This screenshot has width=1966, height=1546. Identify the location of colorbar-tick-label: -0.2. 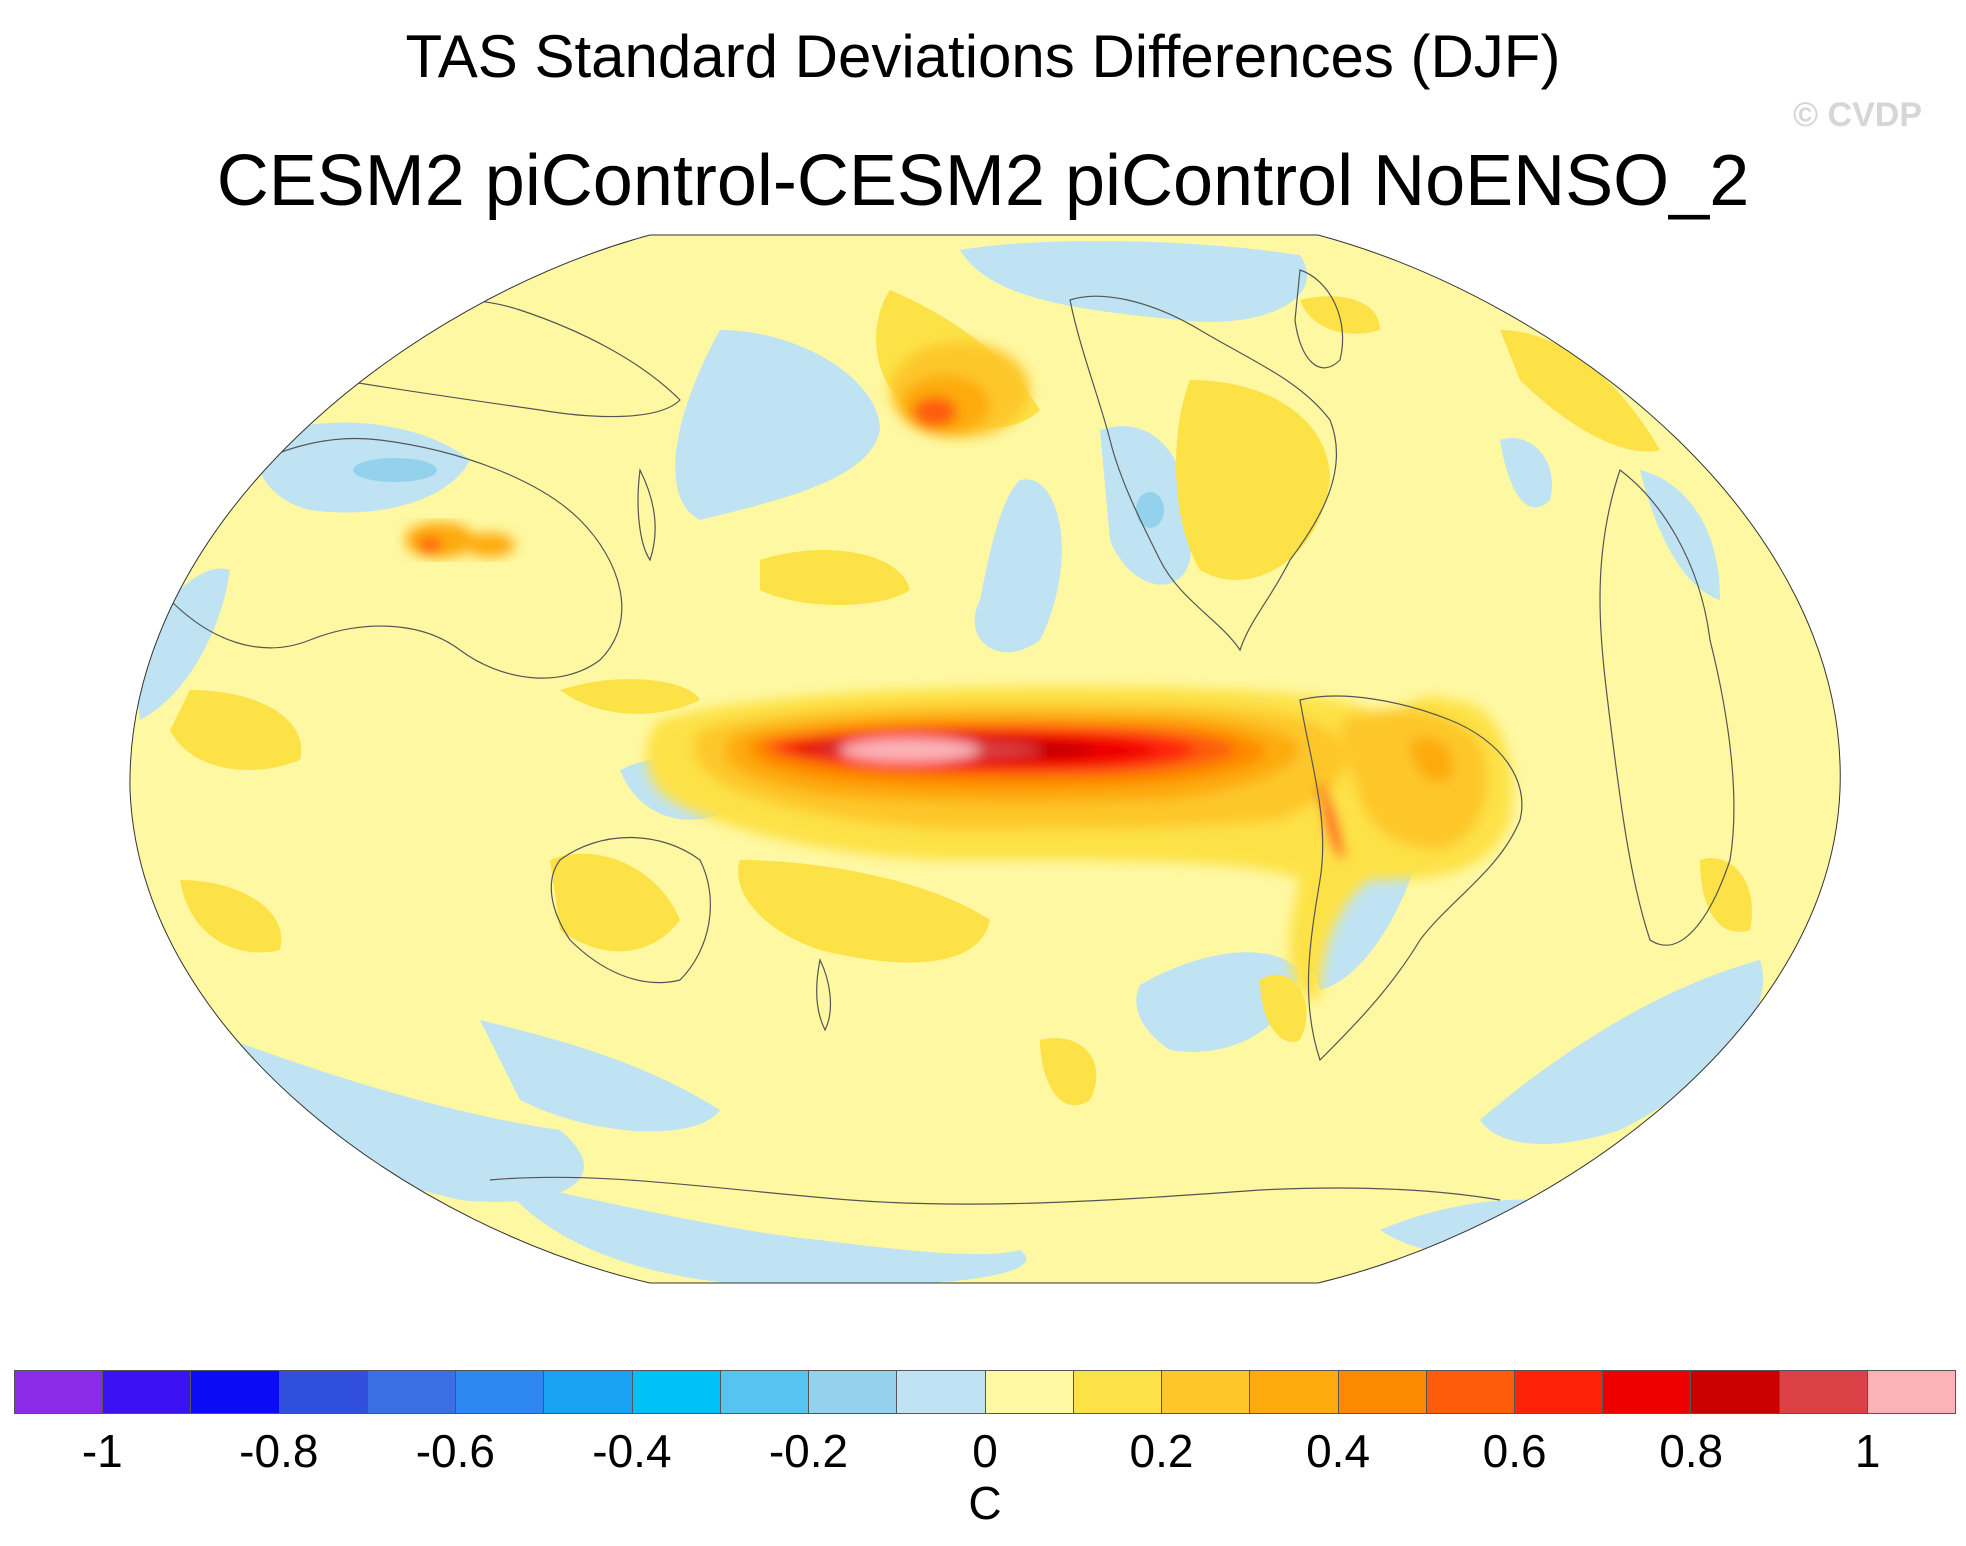
(808, 1451).